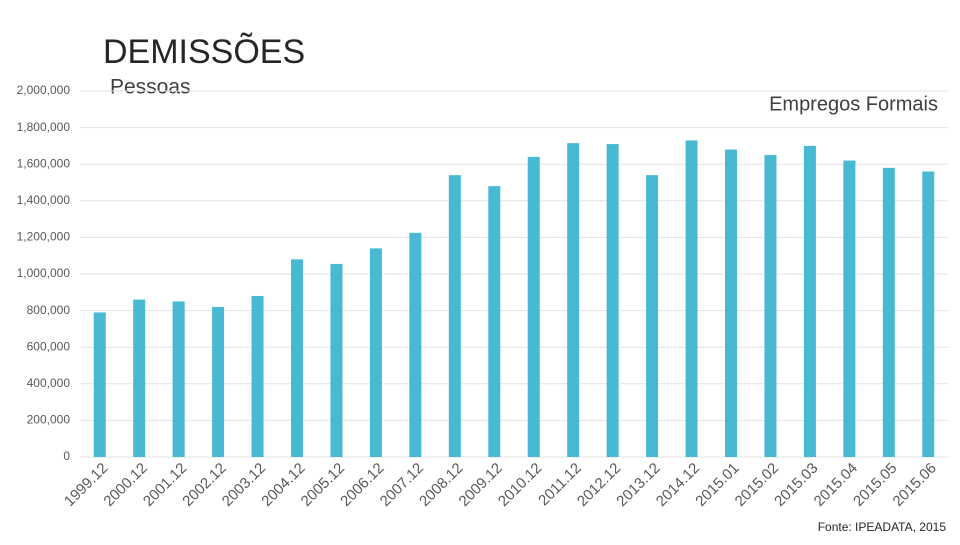 This screenshot has height=545, width=960. What do you see at coordinates (150, 87) in the screenshot?
I see `y-axis-label: Pessoas` at bounding box center [150, 87].